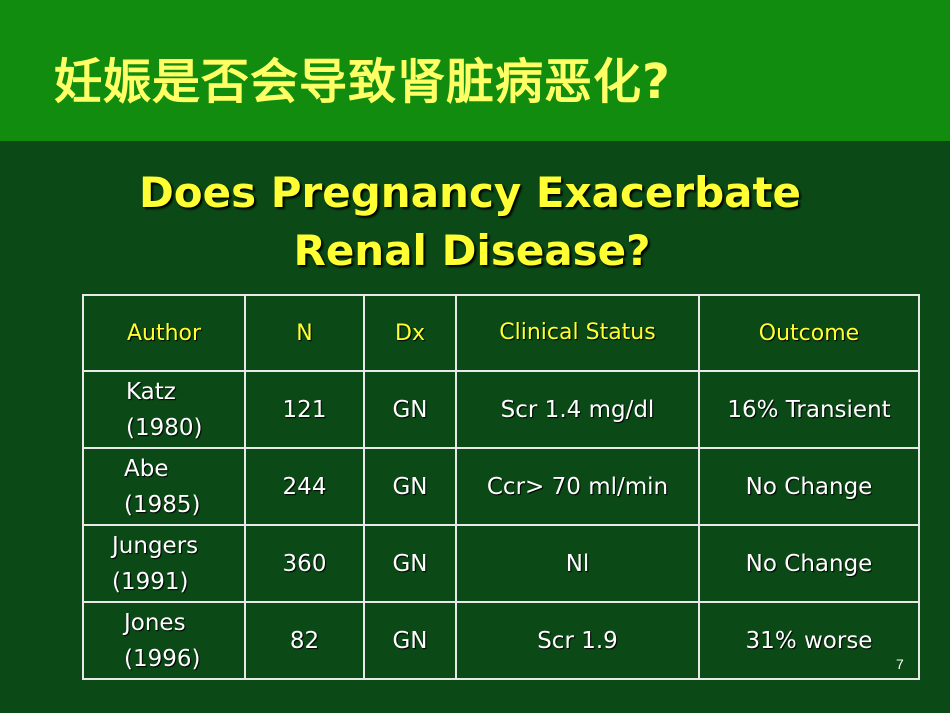  What do you see at coordinates (577, 409) in the screenshot?
I see `clinical-status-cell: Scr 1.4 mg/dl` at bounding box center [577, 409].